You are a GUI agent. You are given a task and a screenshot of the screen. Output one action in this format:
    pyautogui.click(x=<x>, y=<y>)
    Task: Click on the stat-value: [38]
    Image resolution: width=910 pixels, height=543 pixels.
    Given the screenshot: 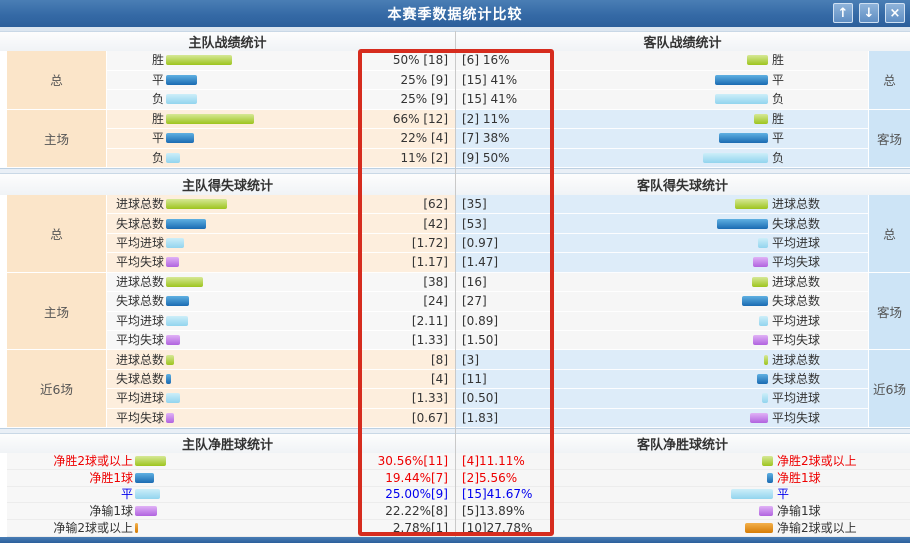 What is the action you would take?
    pyautogui.click(x=435, y=281)
    